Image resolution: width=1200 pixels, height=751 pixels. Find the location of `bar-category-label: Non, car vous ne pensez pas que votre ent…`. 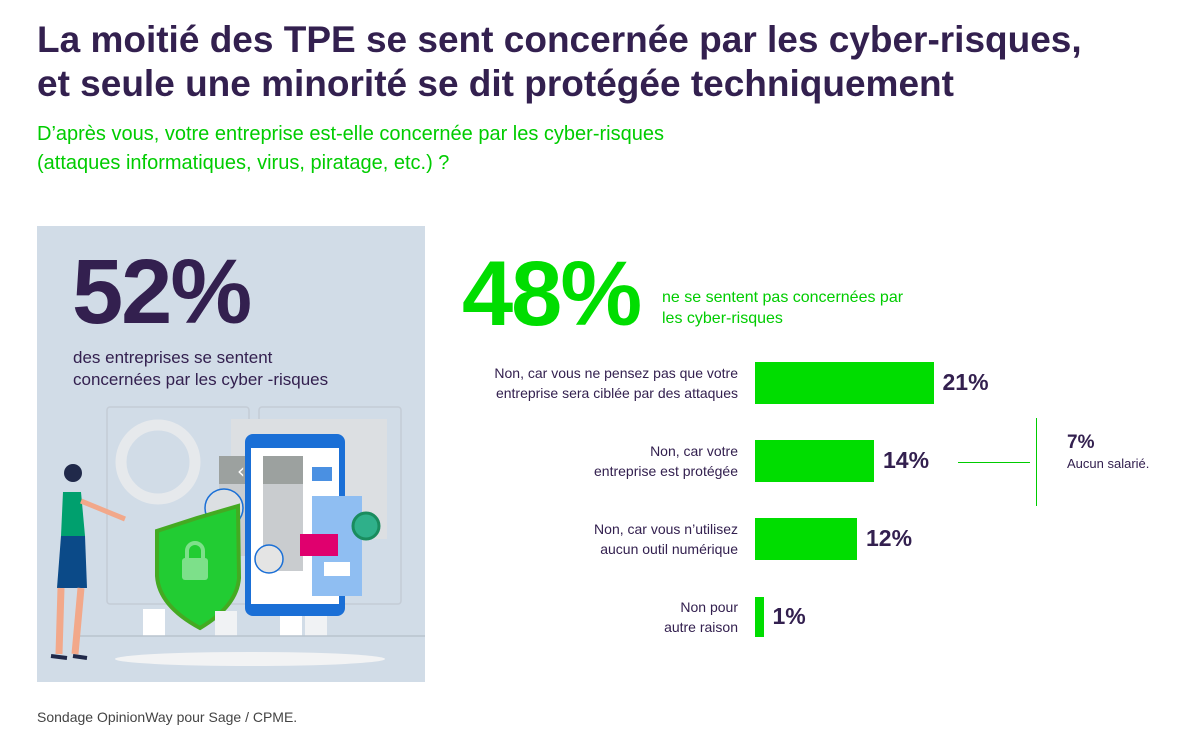

bar-category-label: Non, car vous ne pensez pas que votre ent… is located at coordinates (578, 383).